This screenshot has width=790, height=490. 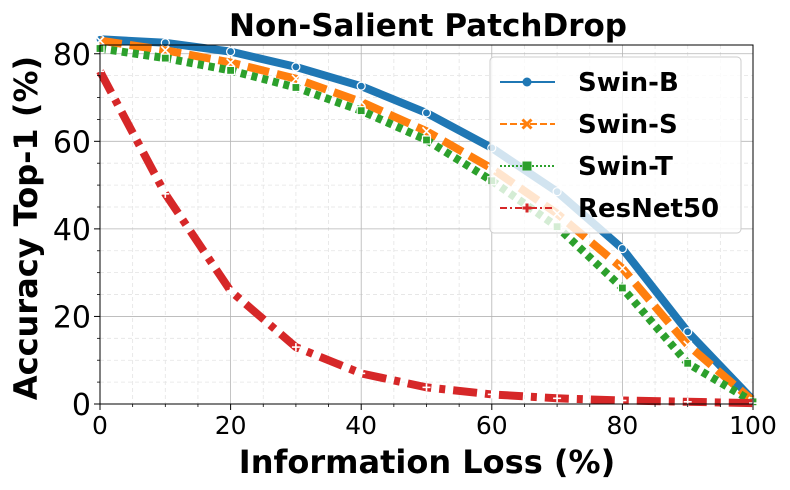 I want to click on legend-entry-swin-t: Swin-T, so click(x=586, y=167).